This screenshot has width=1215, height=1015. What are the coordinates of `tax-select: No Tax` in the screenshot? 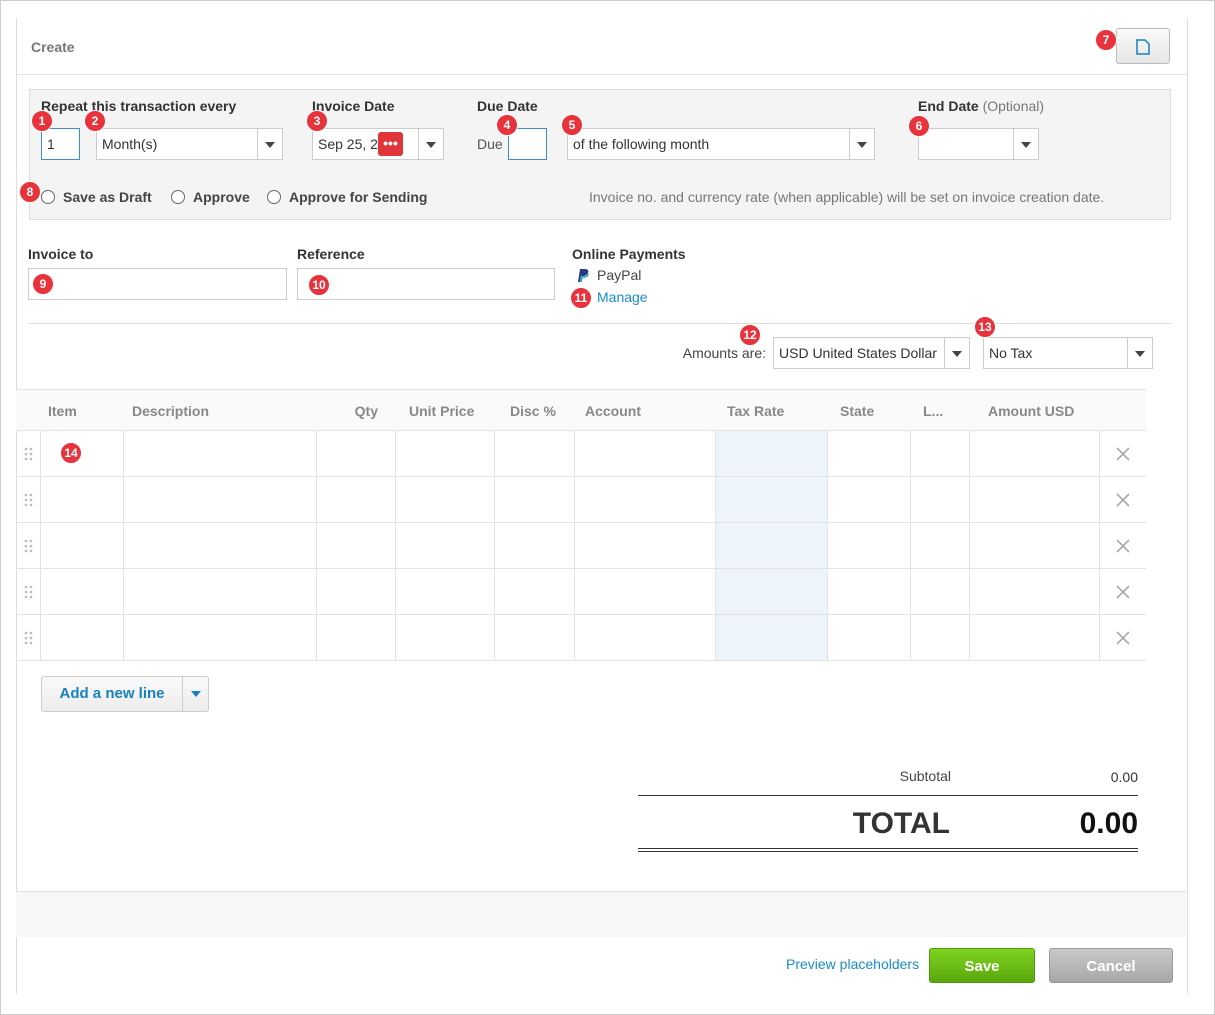 It's located at (1068, 353).